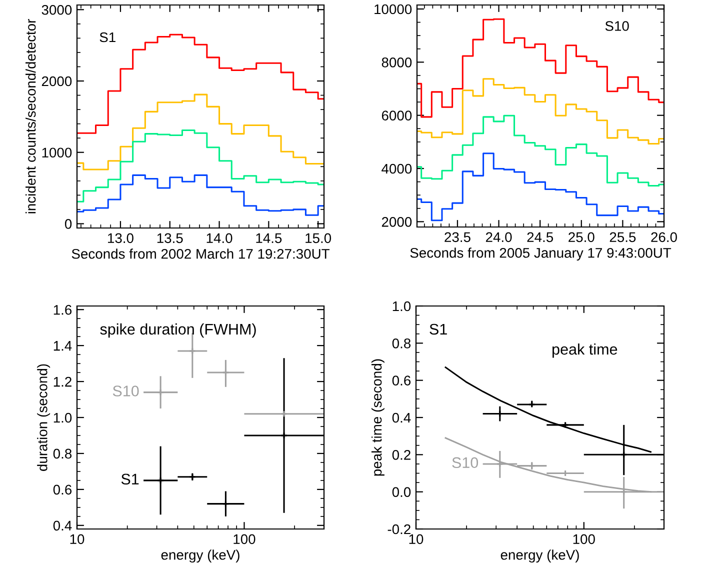 This screenshot has height=573, width=723. Describe the element at coordinates (397, 115) in the screenshot. I see `y-tick-label: 6000` at that location.